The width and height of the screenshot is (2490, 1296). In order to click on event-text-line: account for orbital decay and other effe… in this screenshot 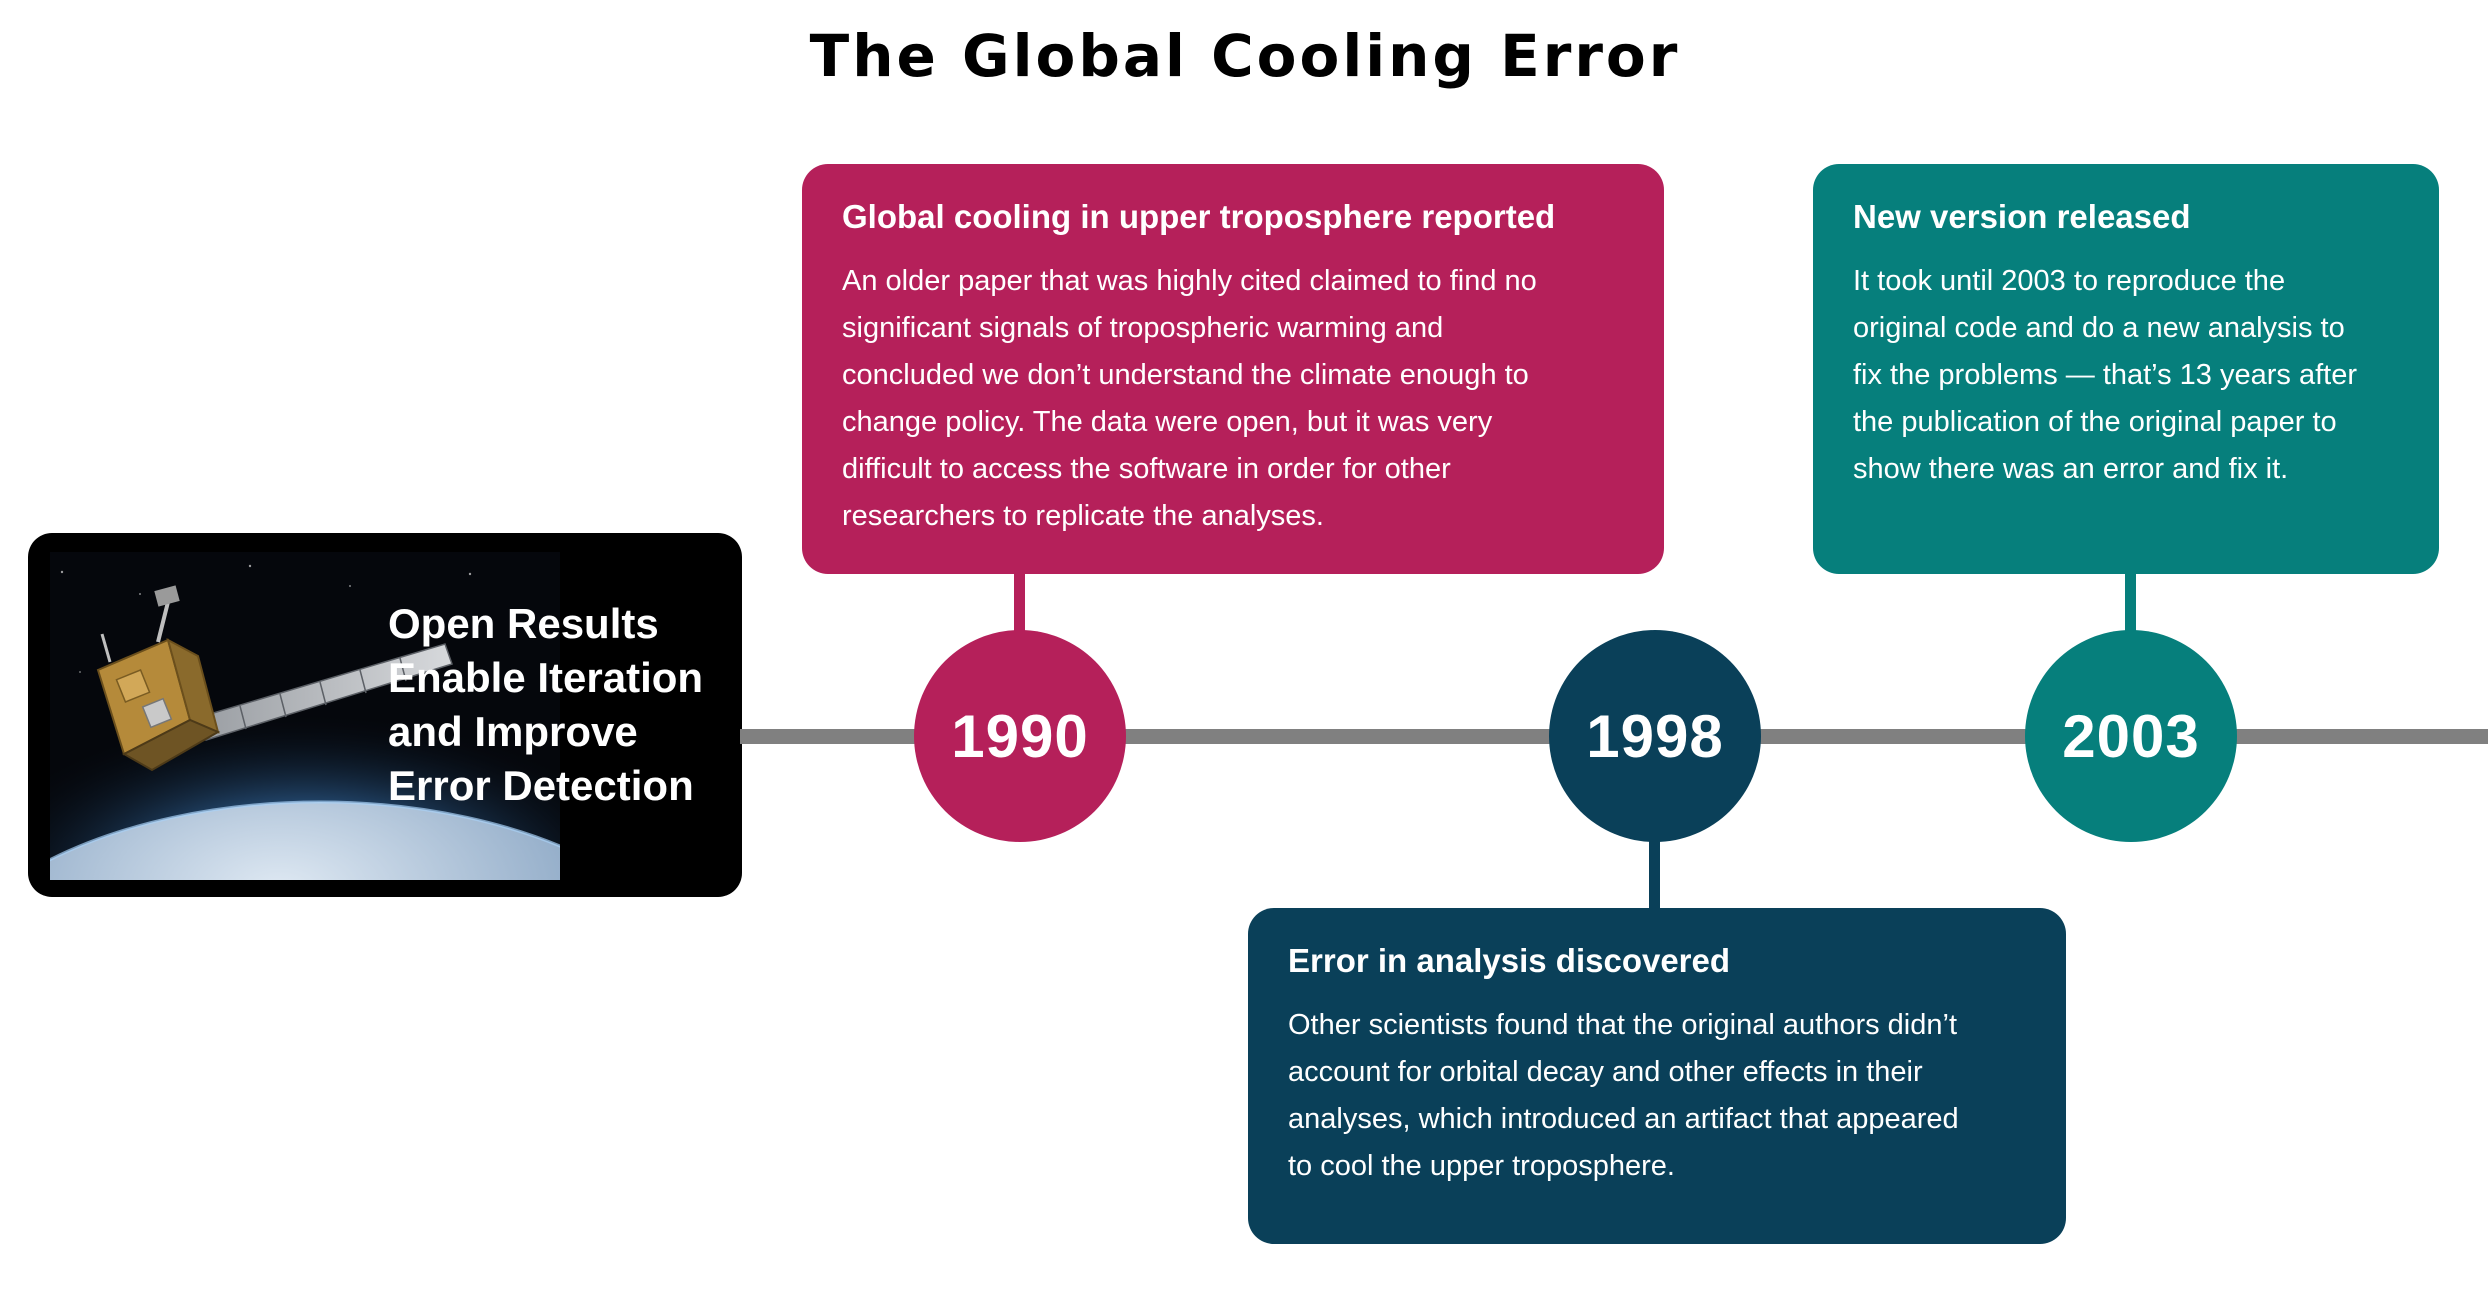, I will do `click(1605, 1072)`.